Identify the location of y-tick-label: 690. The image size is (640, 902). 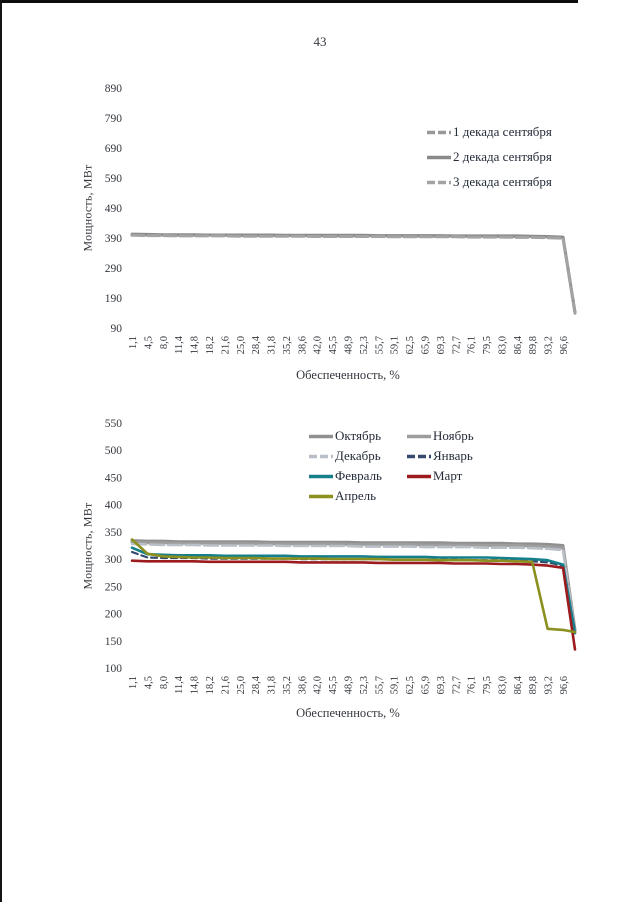
(114, 149).